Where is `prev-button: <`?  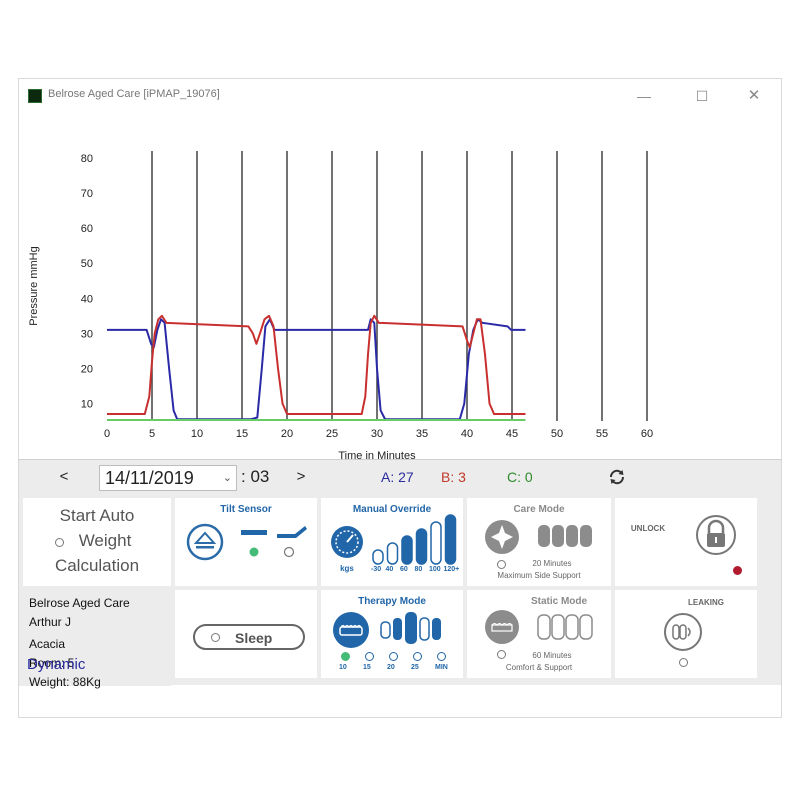
prev-button: < is located at coordinates (64, 476).